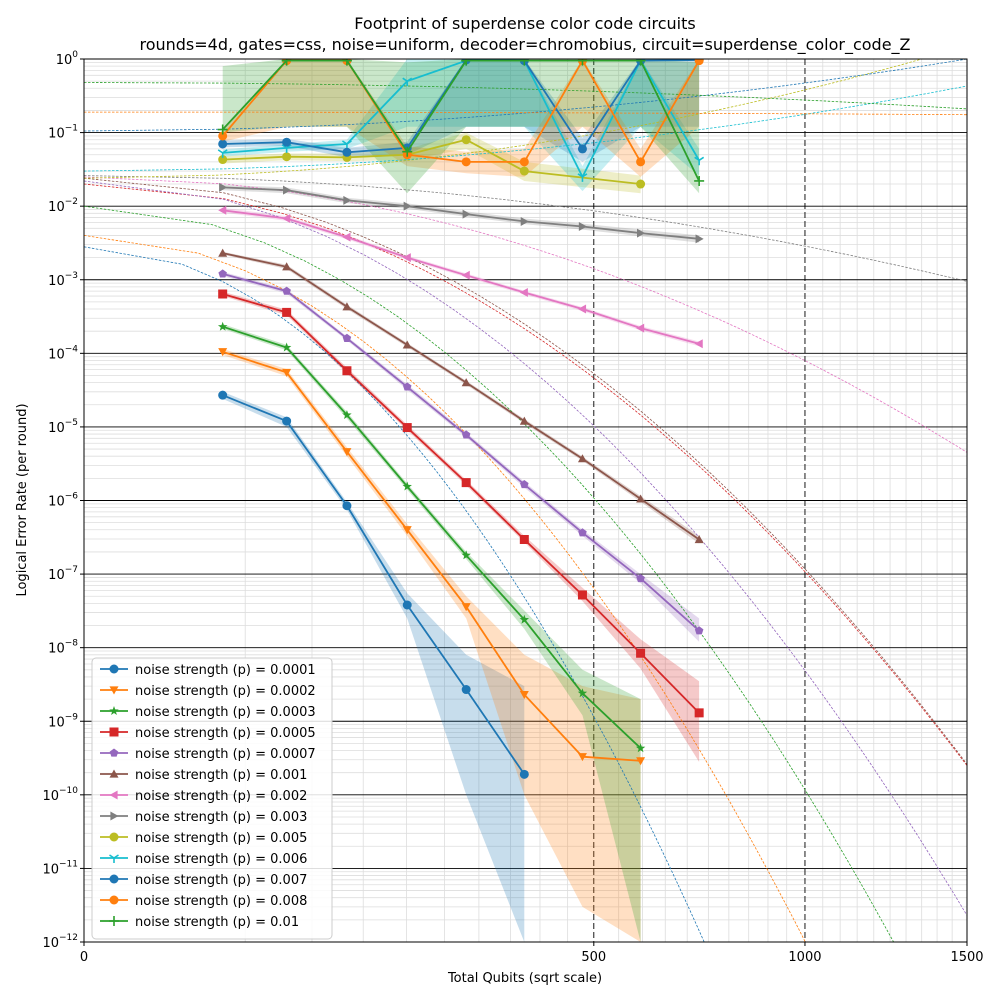  I want to click on y-tick-label: 10⁰, so click(67, 59).